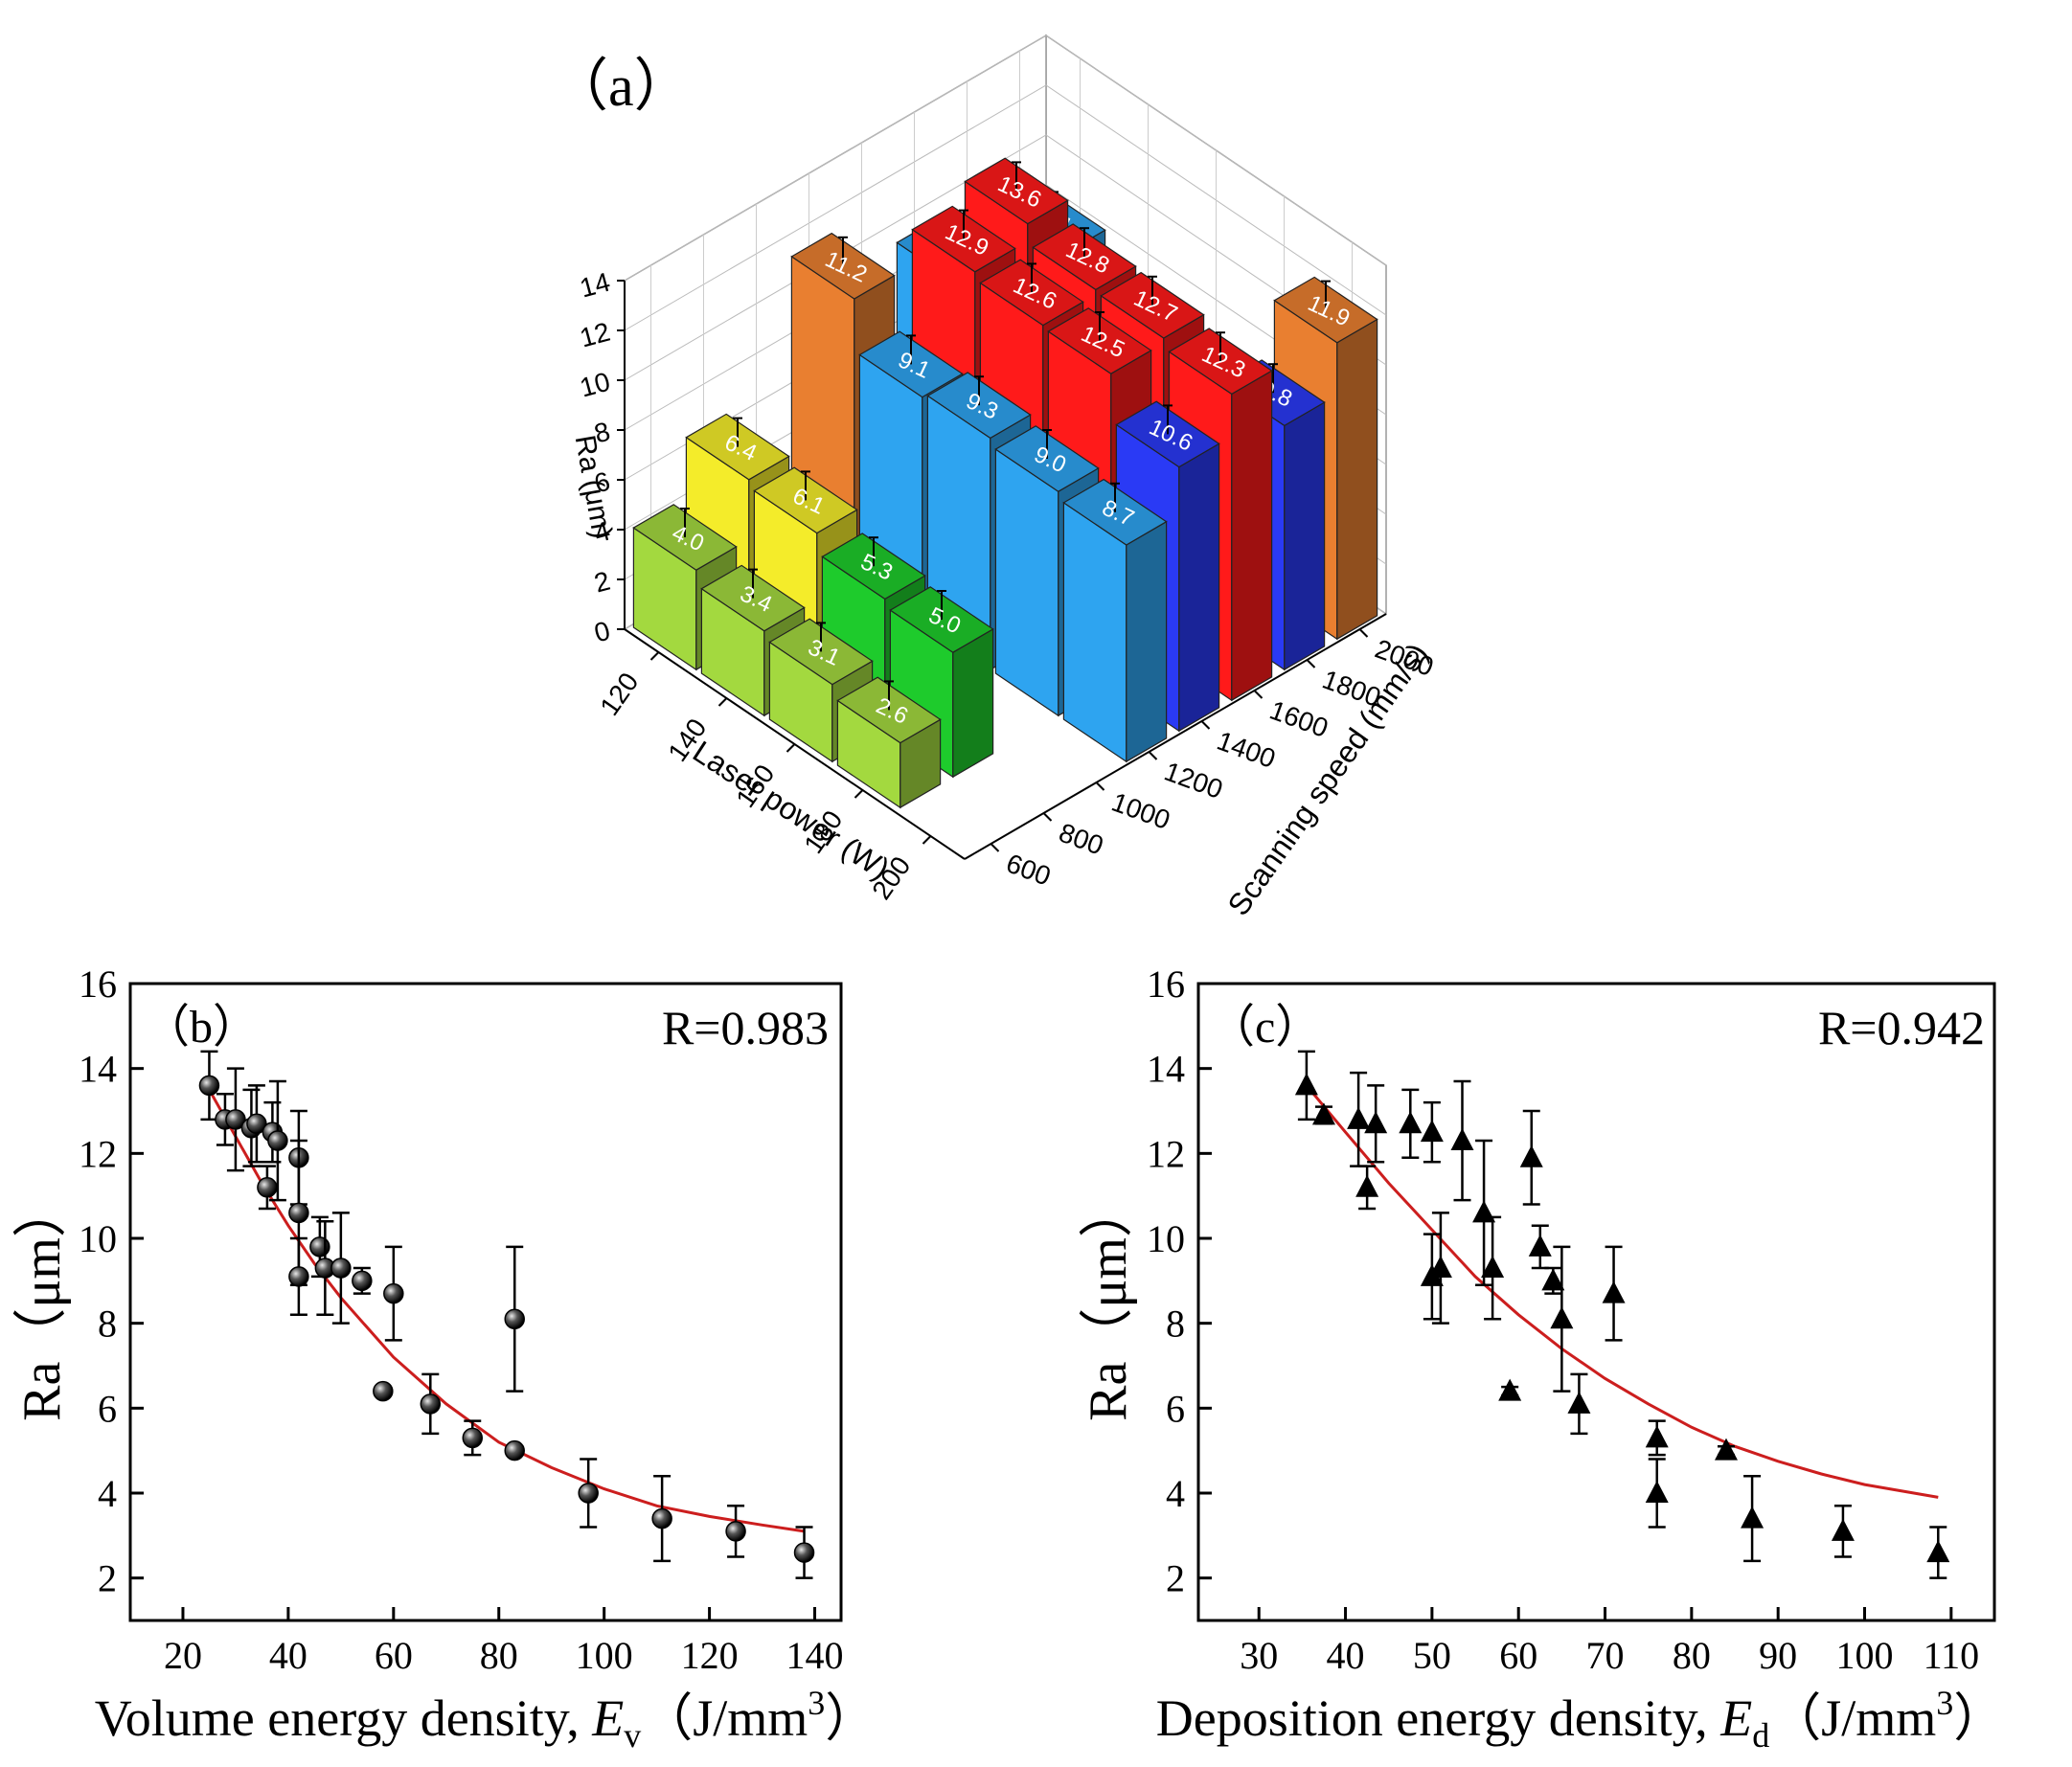  What do you see at coordinates (745, 1027) in the screenshot?
I see `panel-b-r-annotation: R=0.983` at bounding box center [745, 1027].